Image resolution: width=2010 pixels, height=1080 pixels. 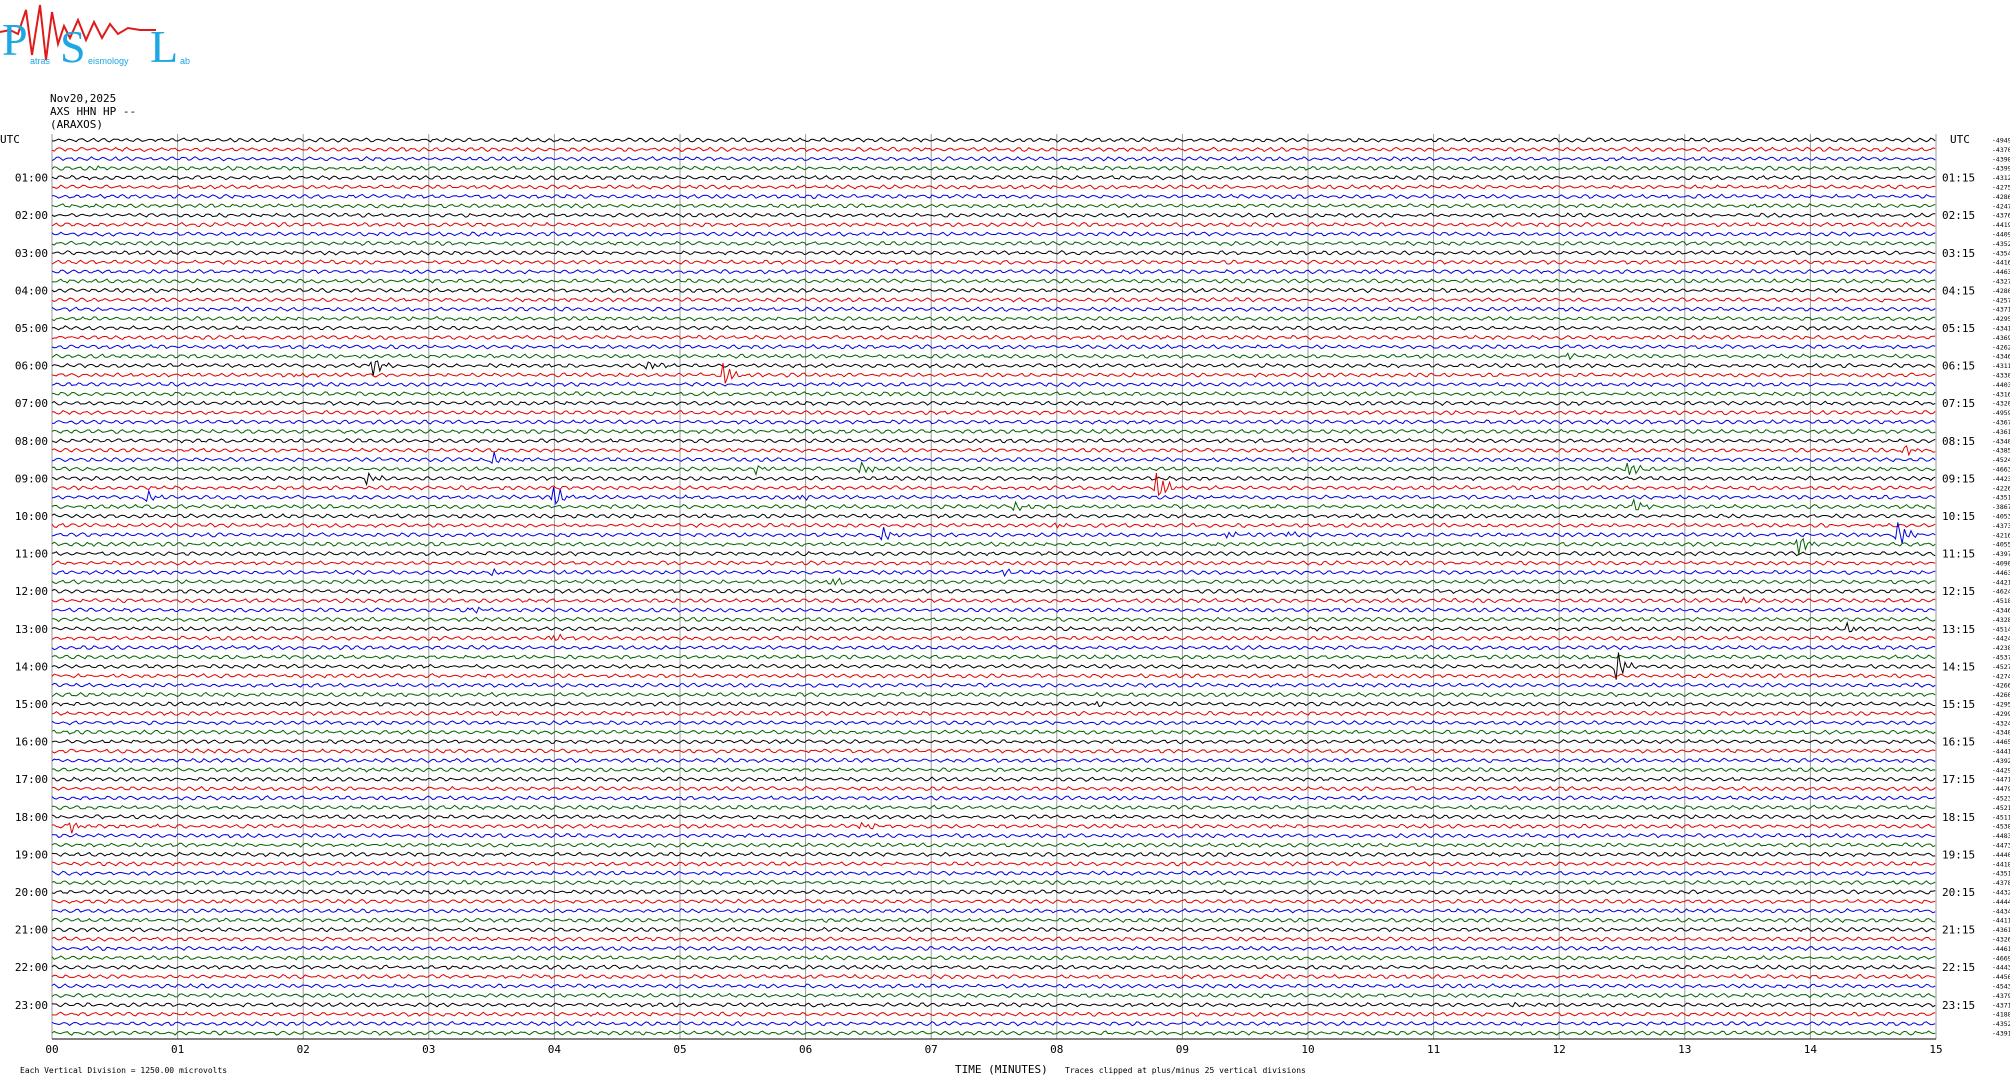 I want to click on trace-offset-label: -4275, so click(x=2001, y=188).